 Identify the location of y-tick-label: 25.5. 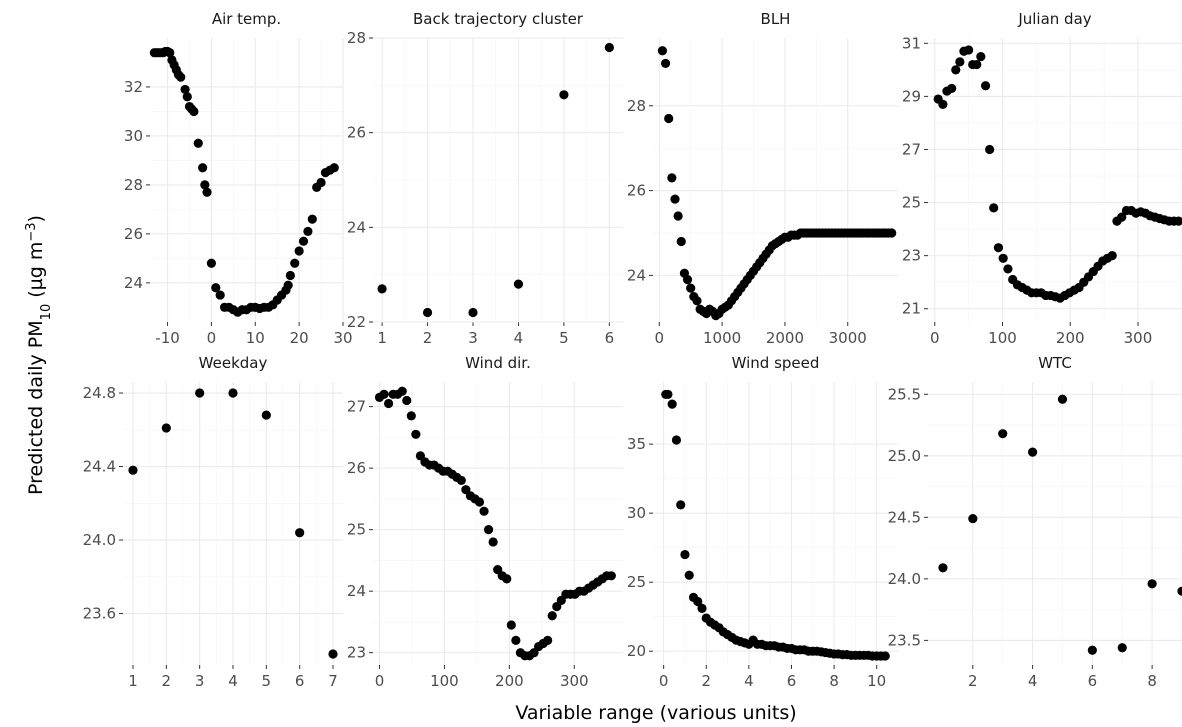
(904, 394).